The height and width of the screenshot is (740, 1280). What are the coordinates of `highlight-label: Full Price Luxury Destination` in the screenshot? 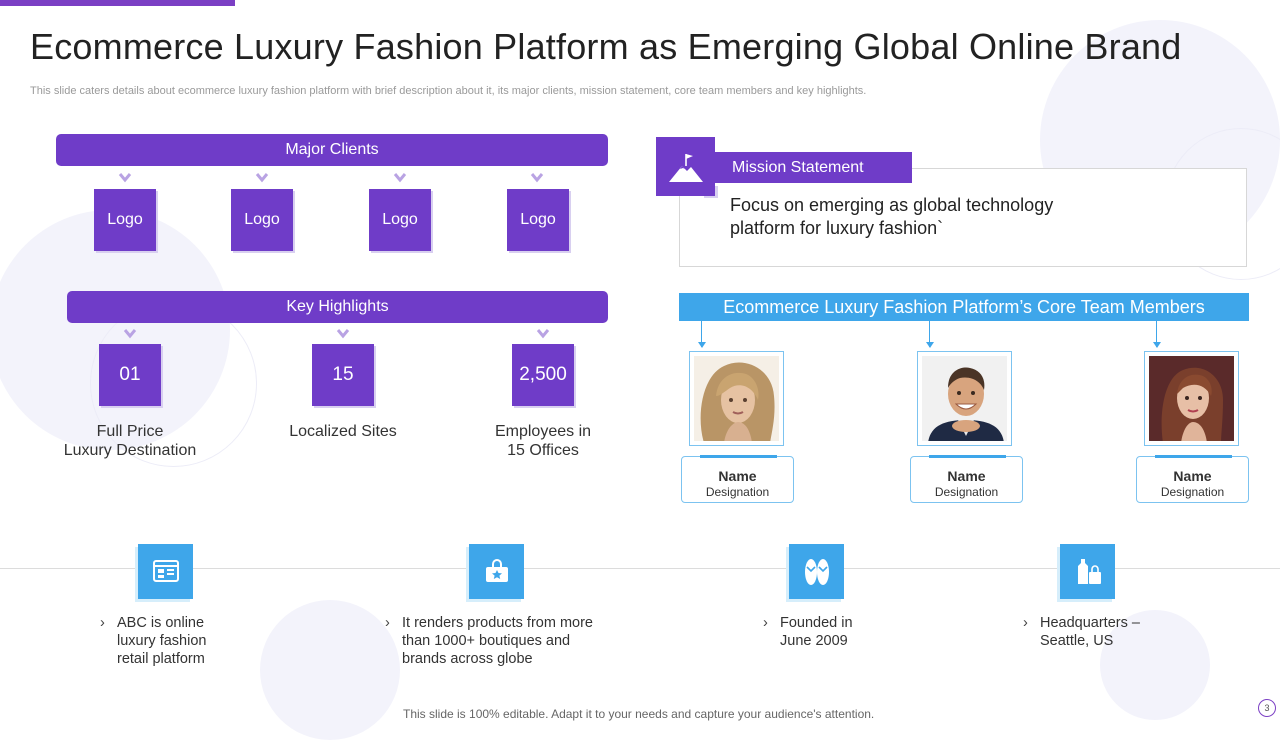 It's located at (130, 441).